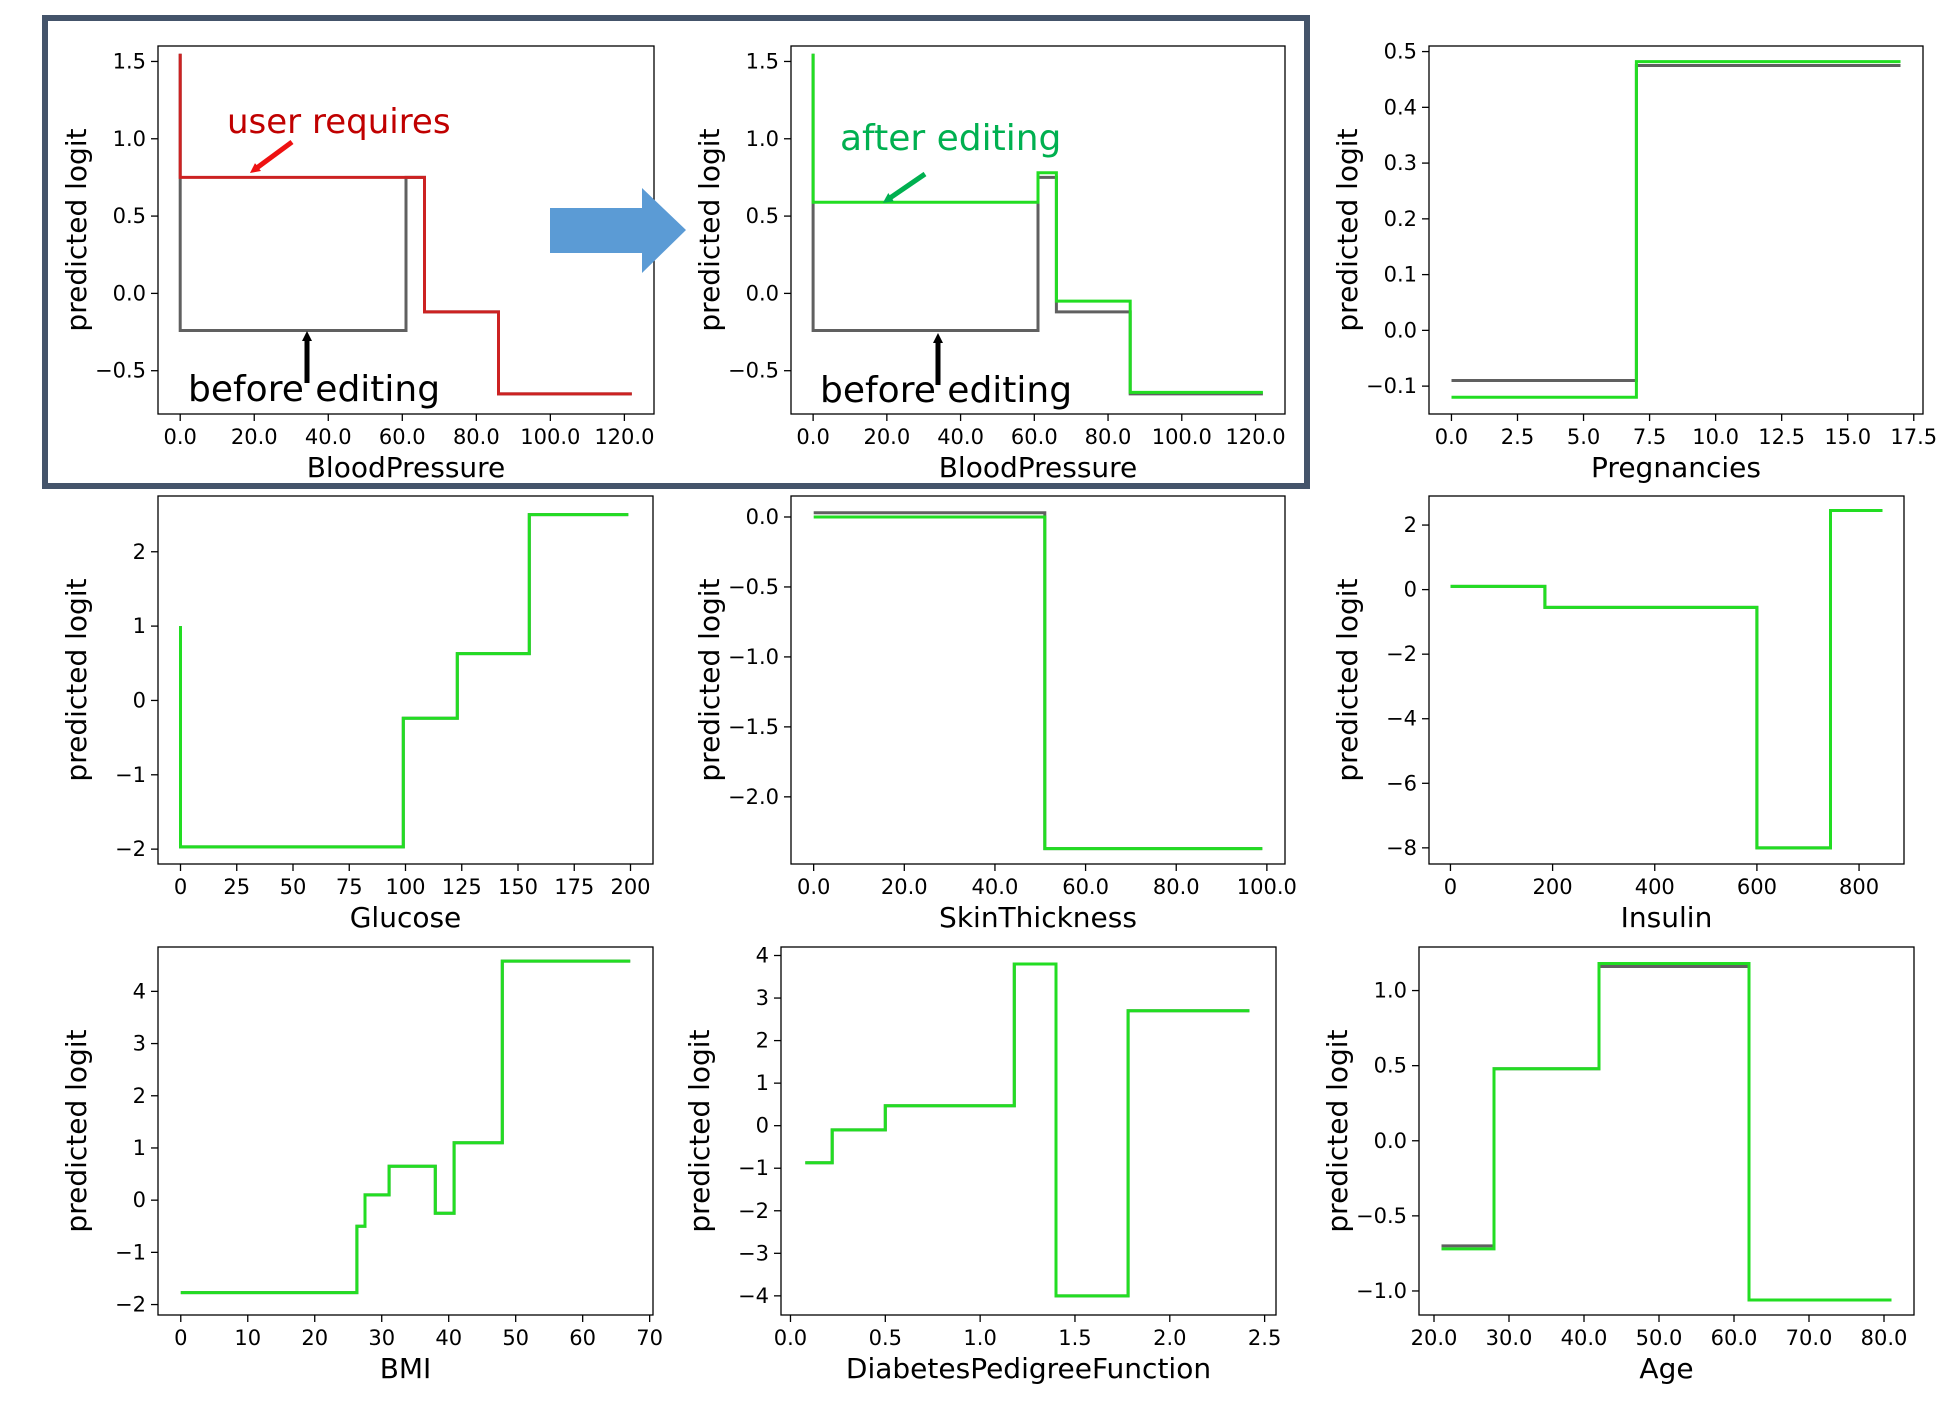 This screenshot has height=1408, width=1955. I want to click on x-tick-label: 800, so click(1859, 887).